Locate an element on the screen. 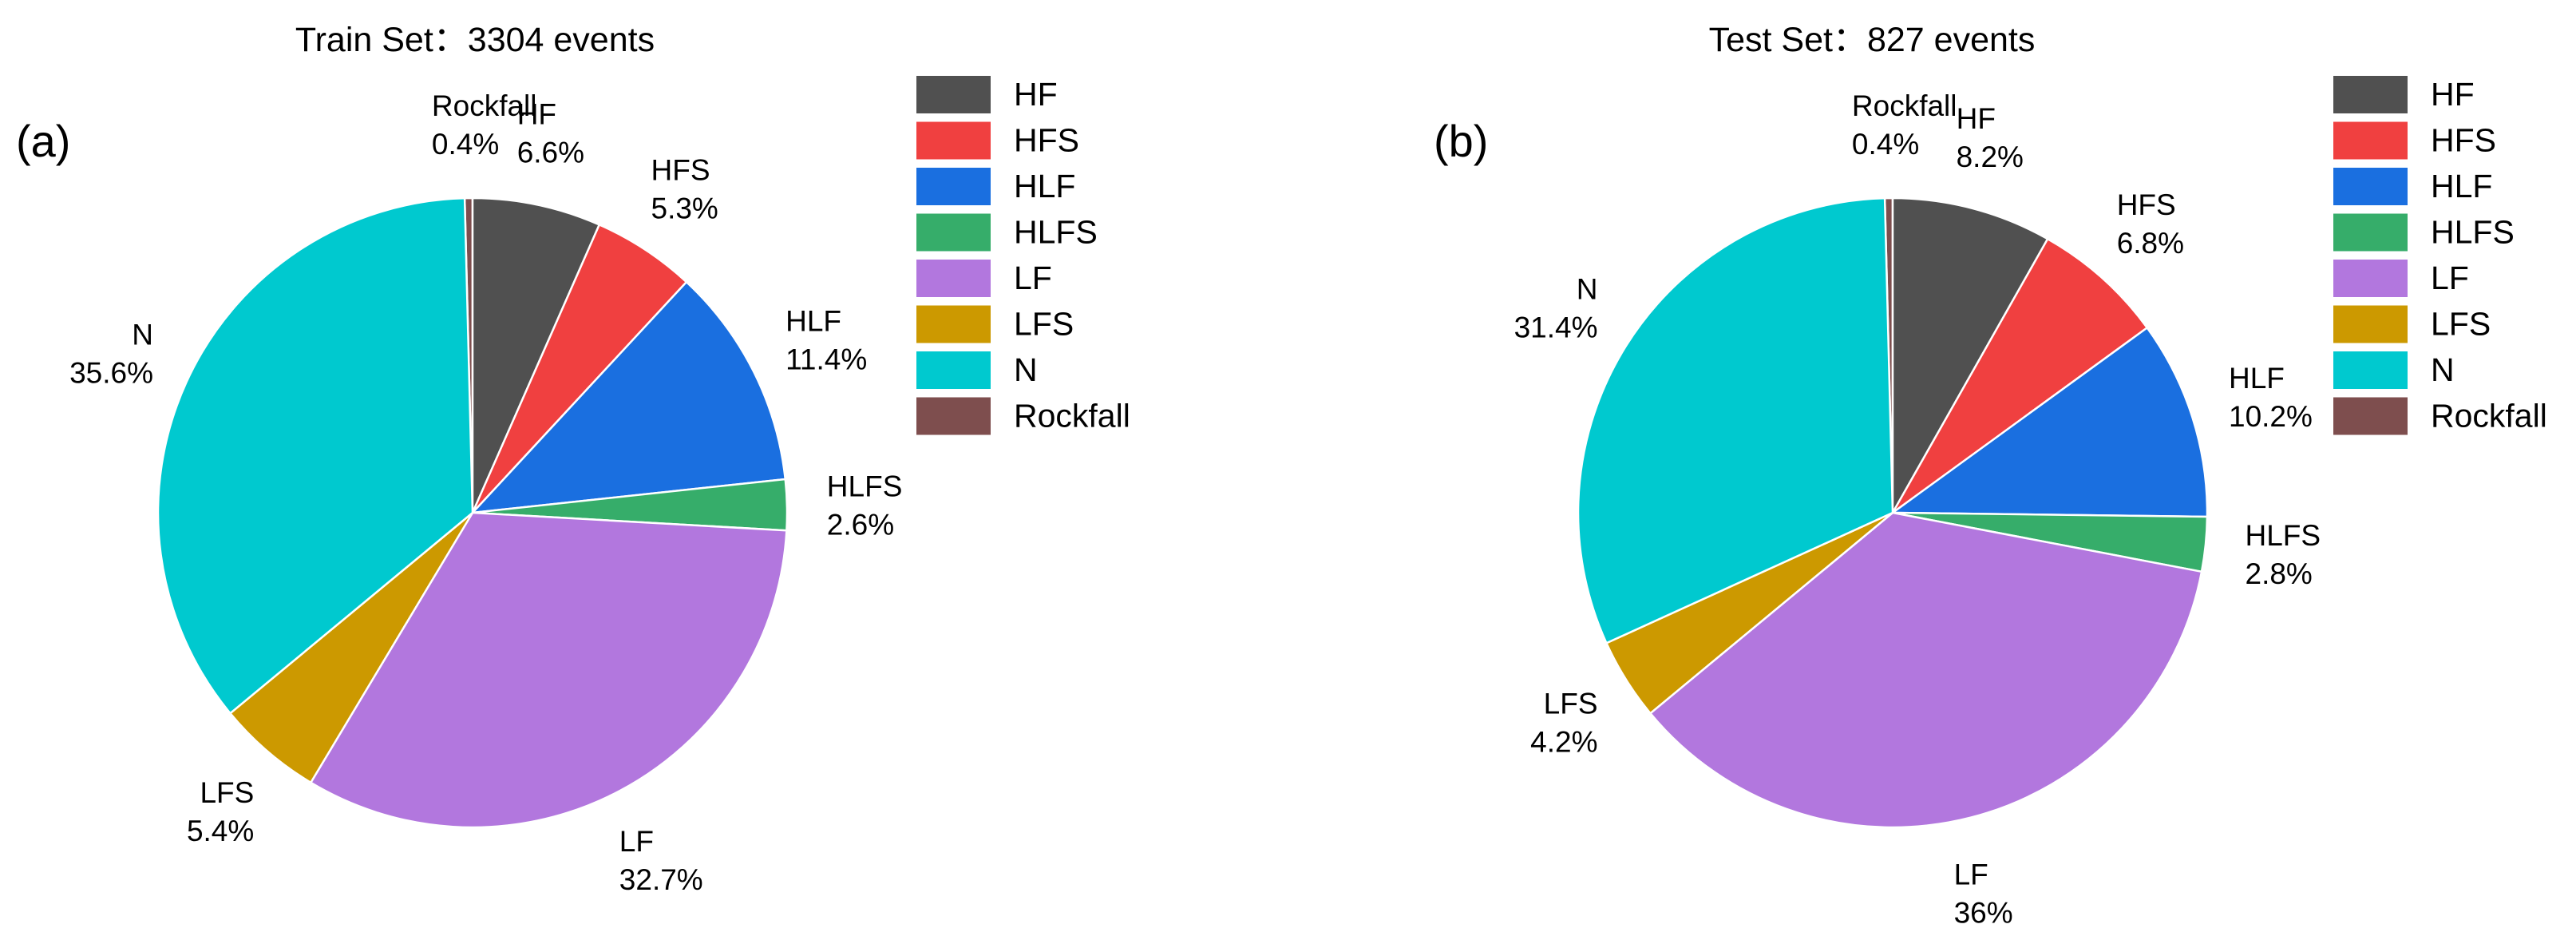 The image size is (2576, 940). legend-label-lf-b: LF is located at coordinates (2450, 278).